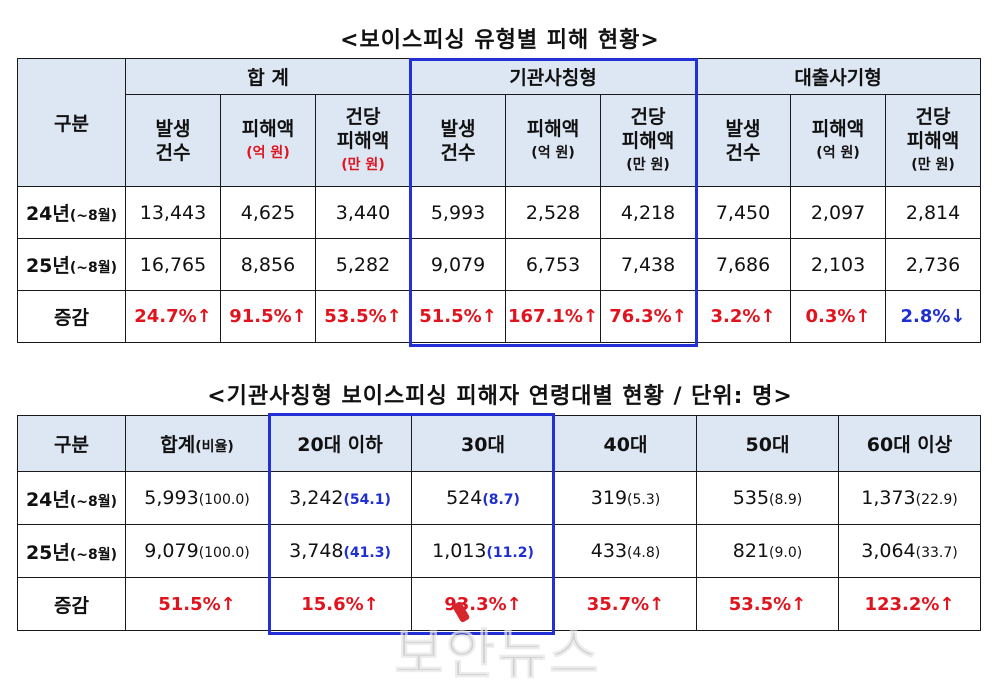 This screenshot has height=689, width=1000. What do you see at coordinates (909, 443) in the screenshot?
I see `header-60s: 60대 이상` at bounding box center [909, 443].